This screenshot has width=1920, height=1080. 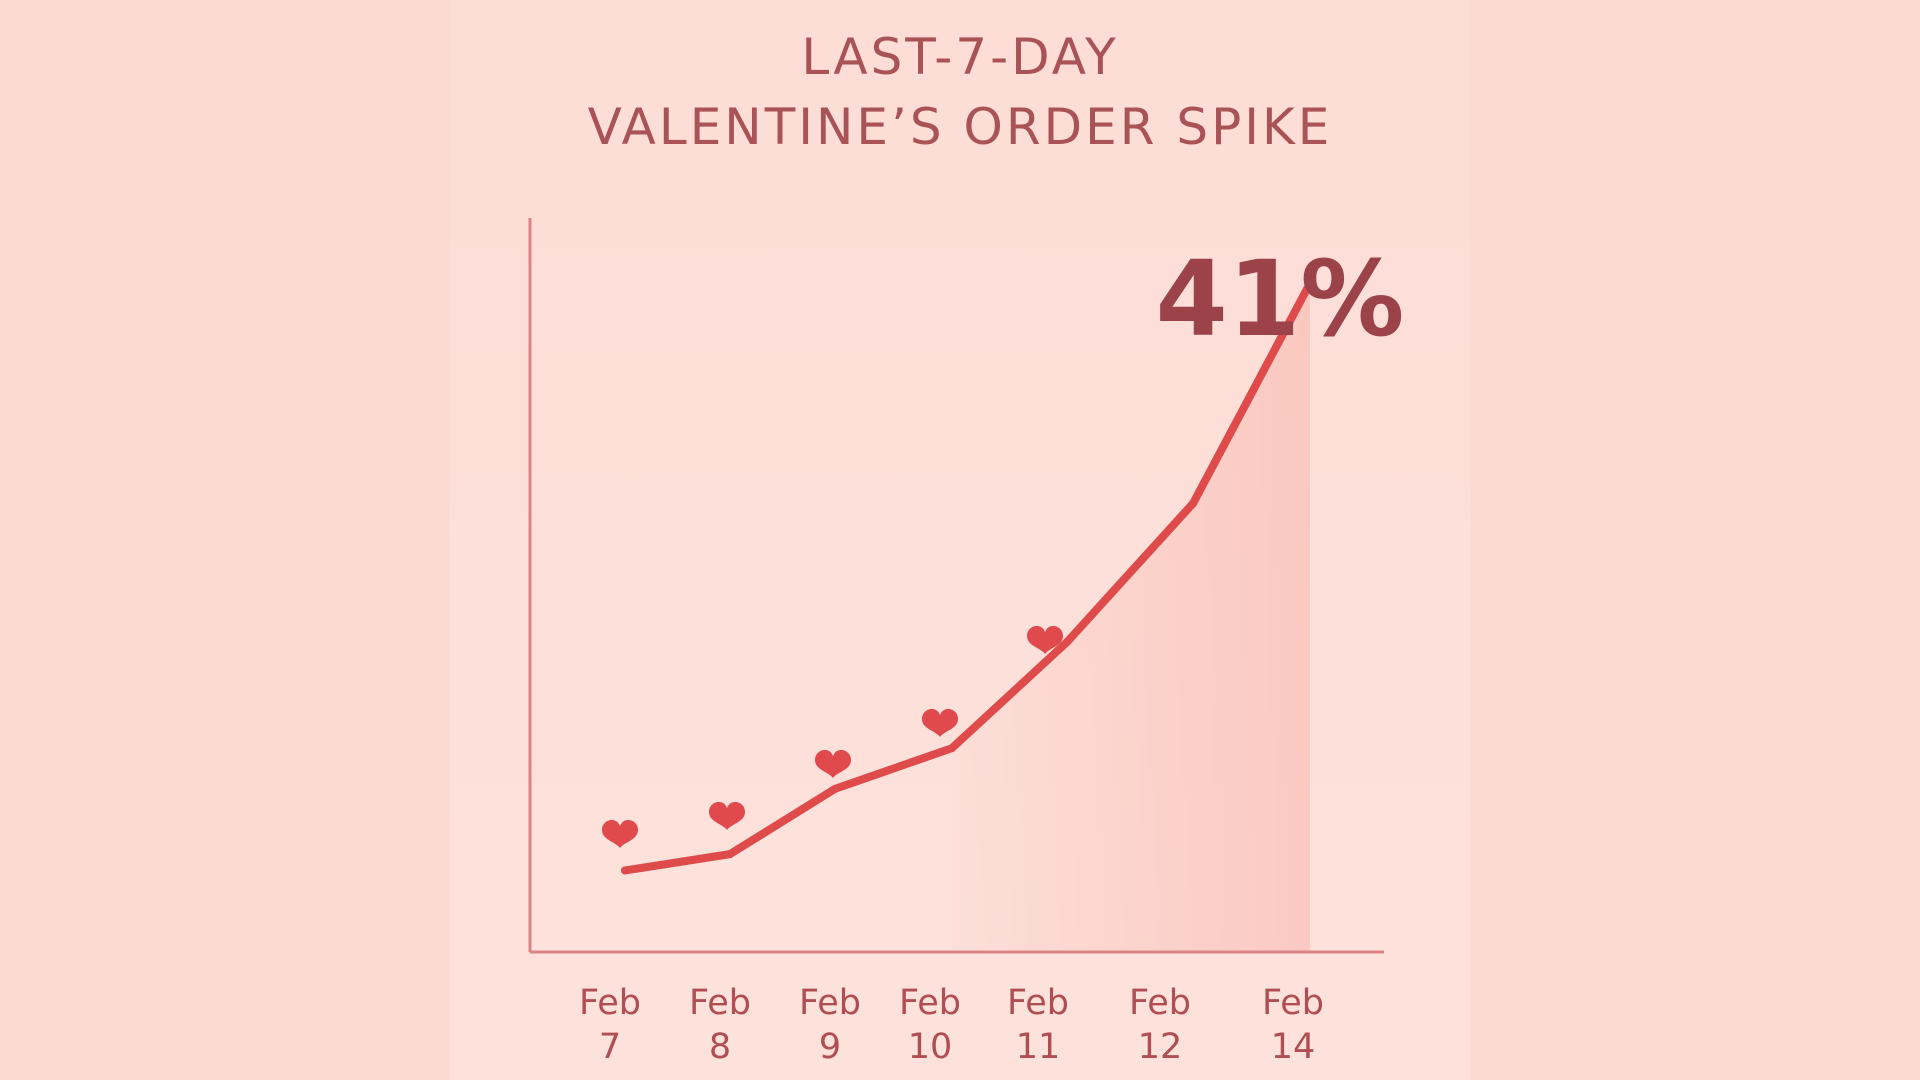 I want to click on x-tick-label: Feb 9, so click(x=830, y=1025).